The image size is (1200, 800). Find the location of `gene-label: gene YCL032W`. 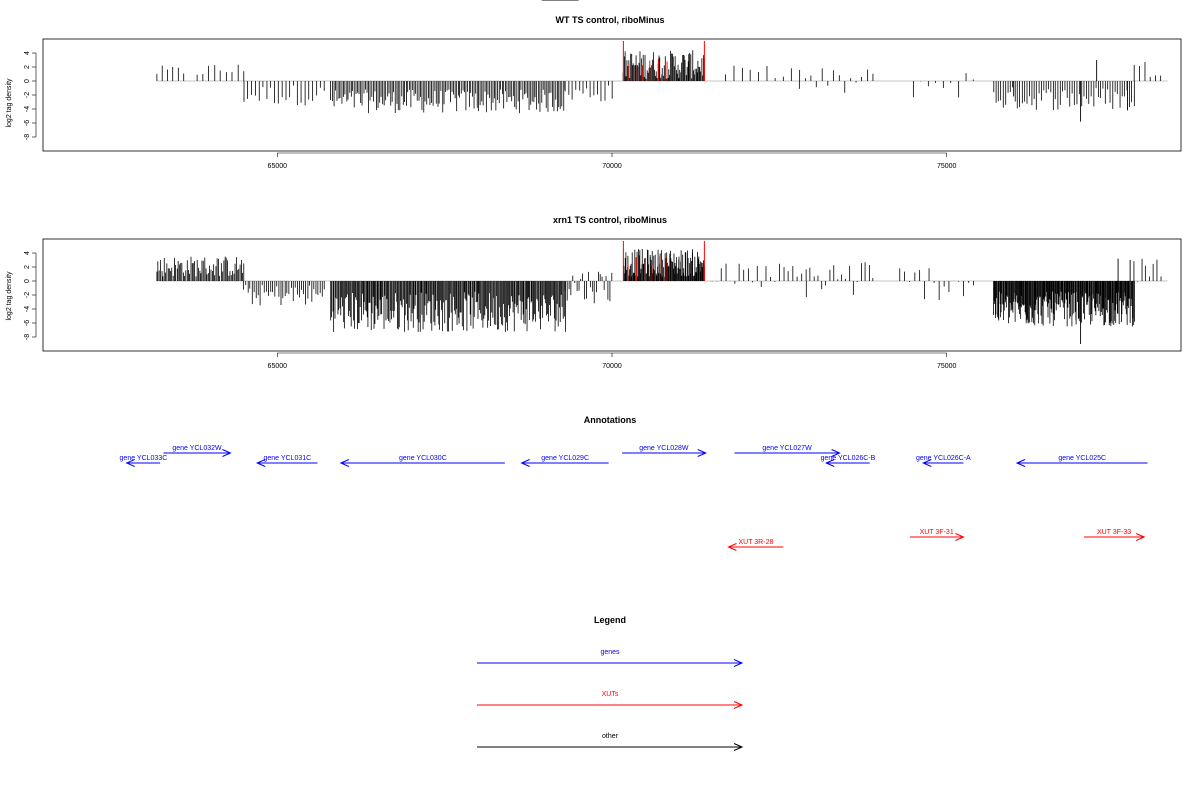

gene-label: gene YCL032W is located at coordinates (197, 448).